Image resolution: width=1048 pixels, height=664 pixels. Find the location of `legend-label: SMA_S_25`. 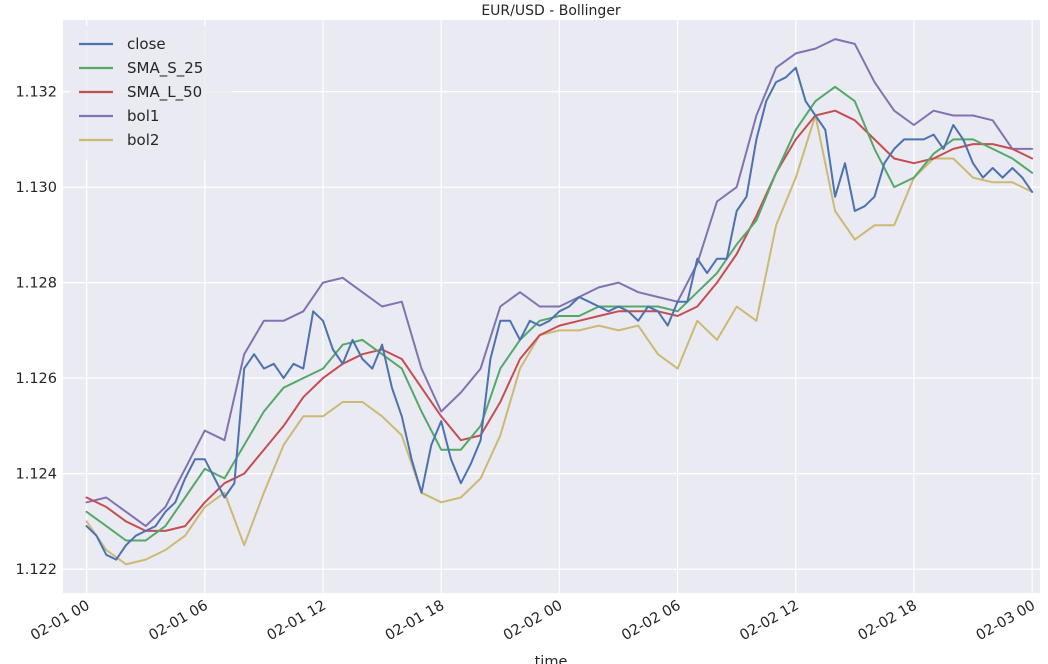

legend-label: SMA_S_25 is located at coordinates (165, 68).